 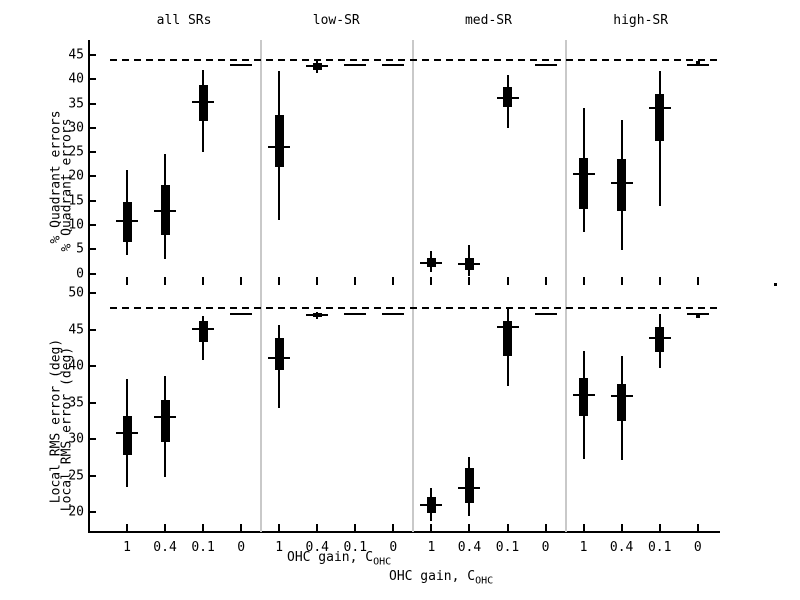 I want to click on y-tick-label: 50, so click(x=76, y=293).